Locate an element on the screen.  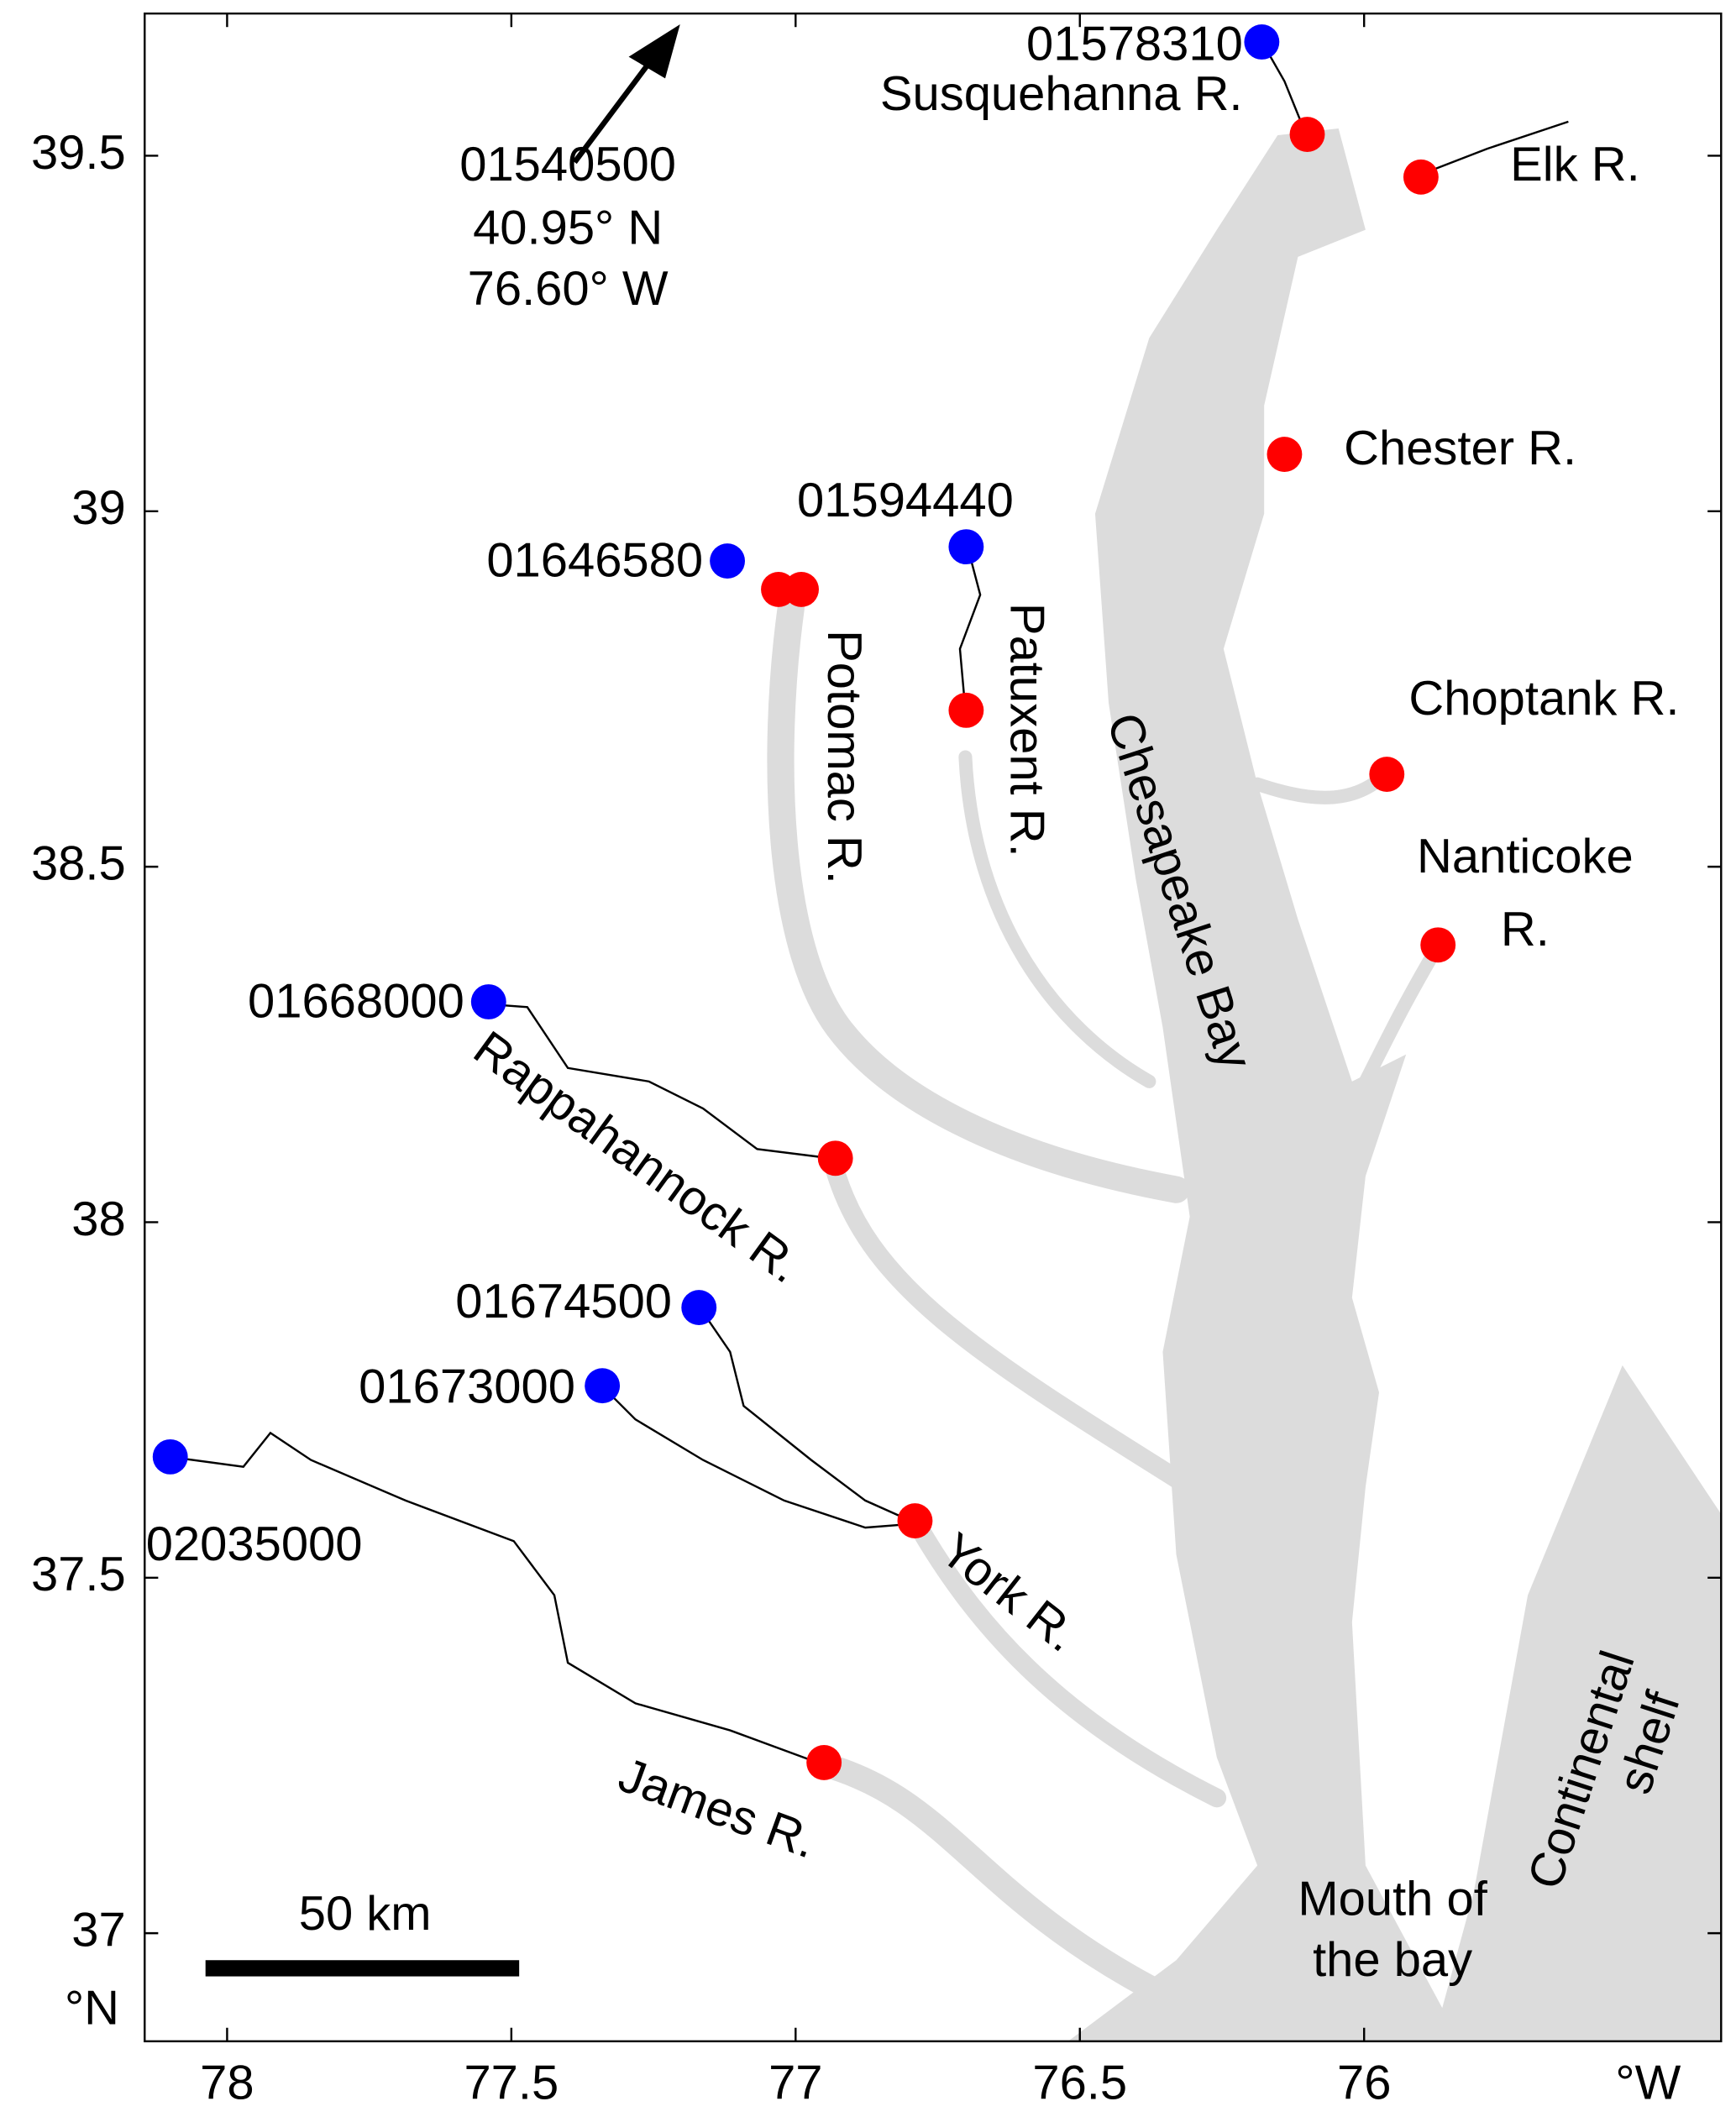
x-tick-label: 76 is located at coordinates (1364, 2082).